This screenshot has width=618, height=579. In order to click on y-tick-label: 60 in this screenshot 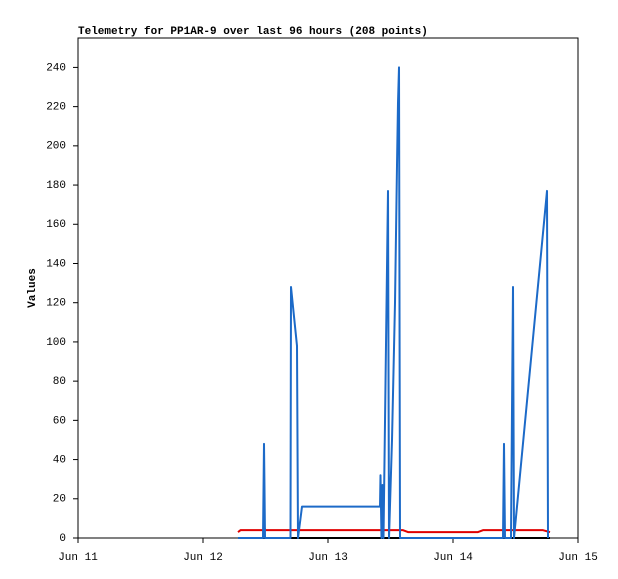, I will do `click(59, 421)`.